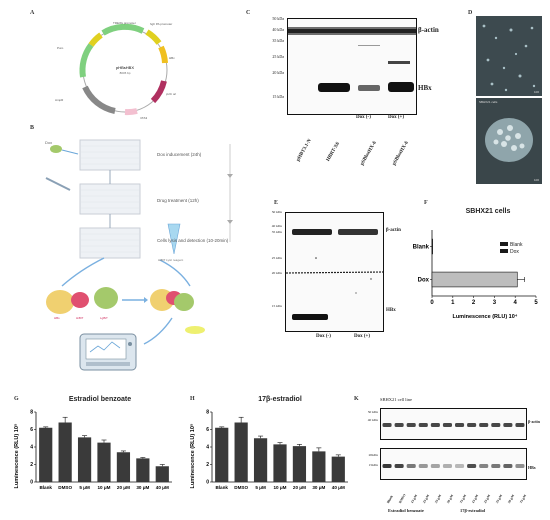 Image resolution: width=550 pixels, height=520 pixels. What do you see at coordinates (391, 310) in the screenshot?
I see `blot-e-label-hbx: HBx` at bounding box center [391, 310].